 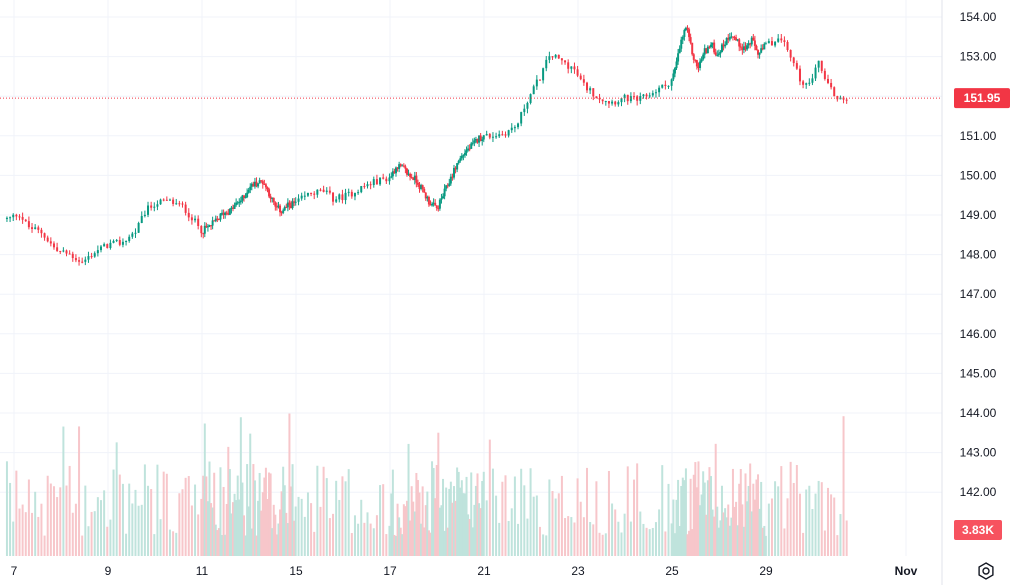 What do you see at coordinates (978, 530) in the screenshot?
I see `volume-label: 3.83K` at bounding box center [978, 530].